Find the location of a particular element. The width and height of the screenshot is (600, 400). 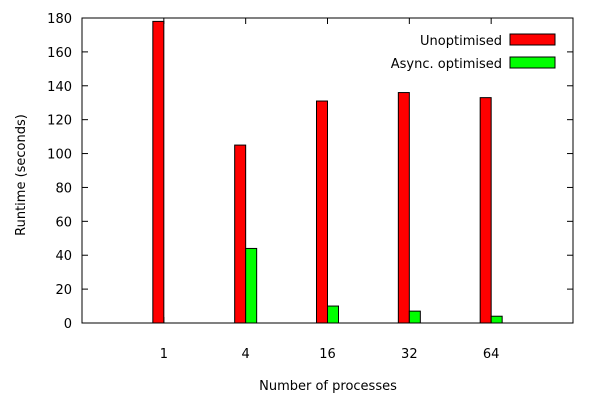

y-axis-label: Runtime (seconds) is located at coordinates (21, 175).